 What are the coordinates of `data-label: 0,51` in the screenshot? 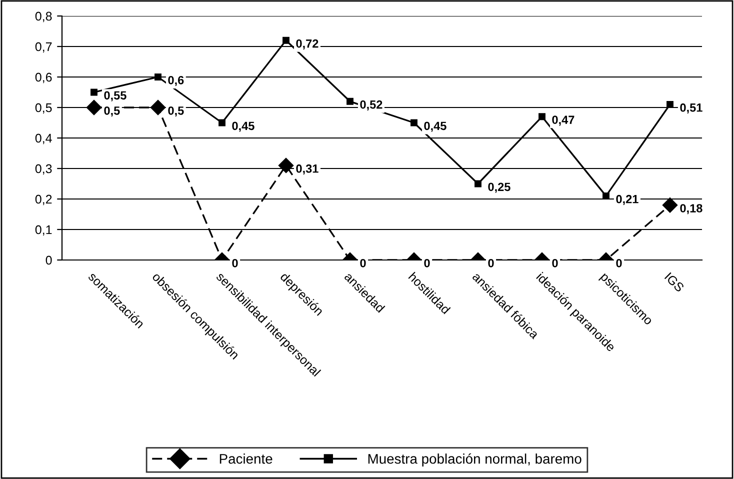 It's located at (691, 108).